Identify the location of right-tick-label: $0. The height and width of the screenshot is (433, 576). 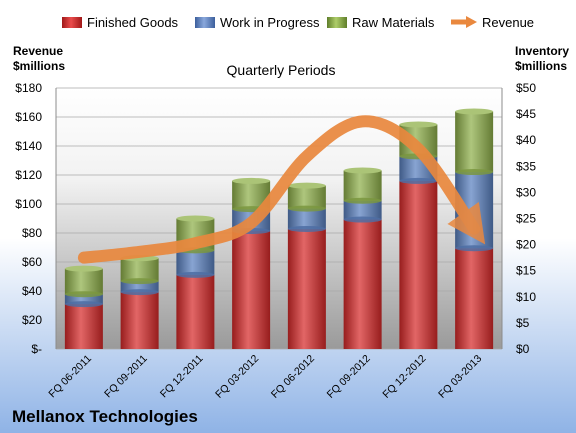
(523, 349).